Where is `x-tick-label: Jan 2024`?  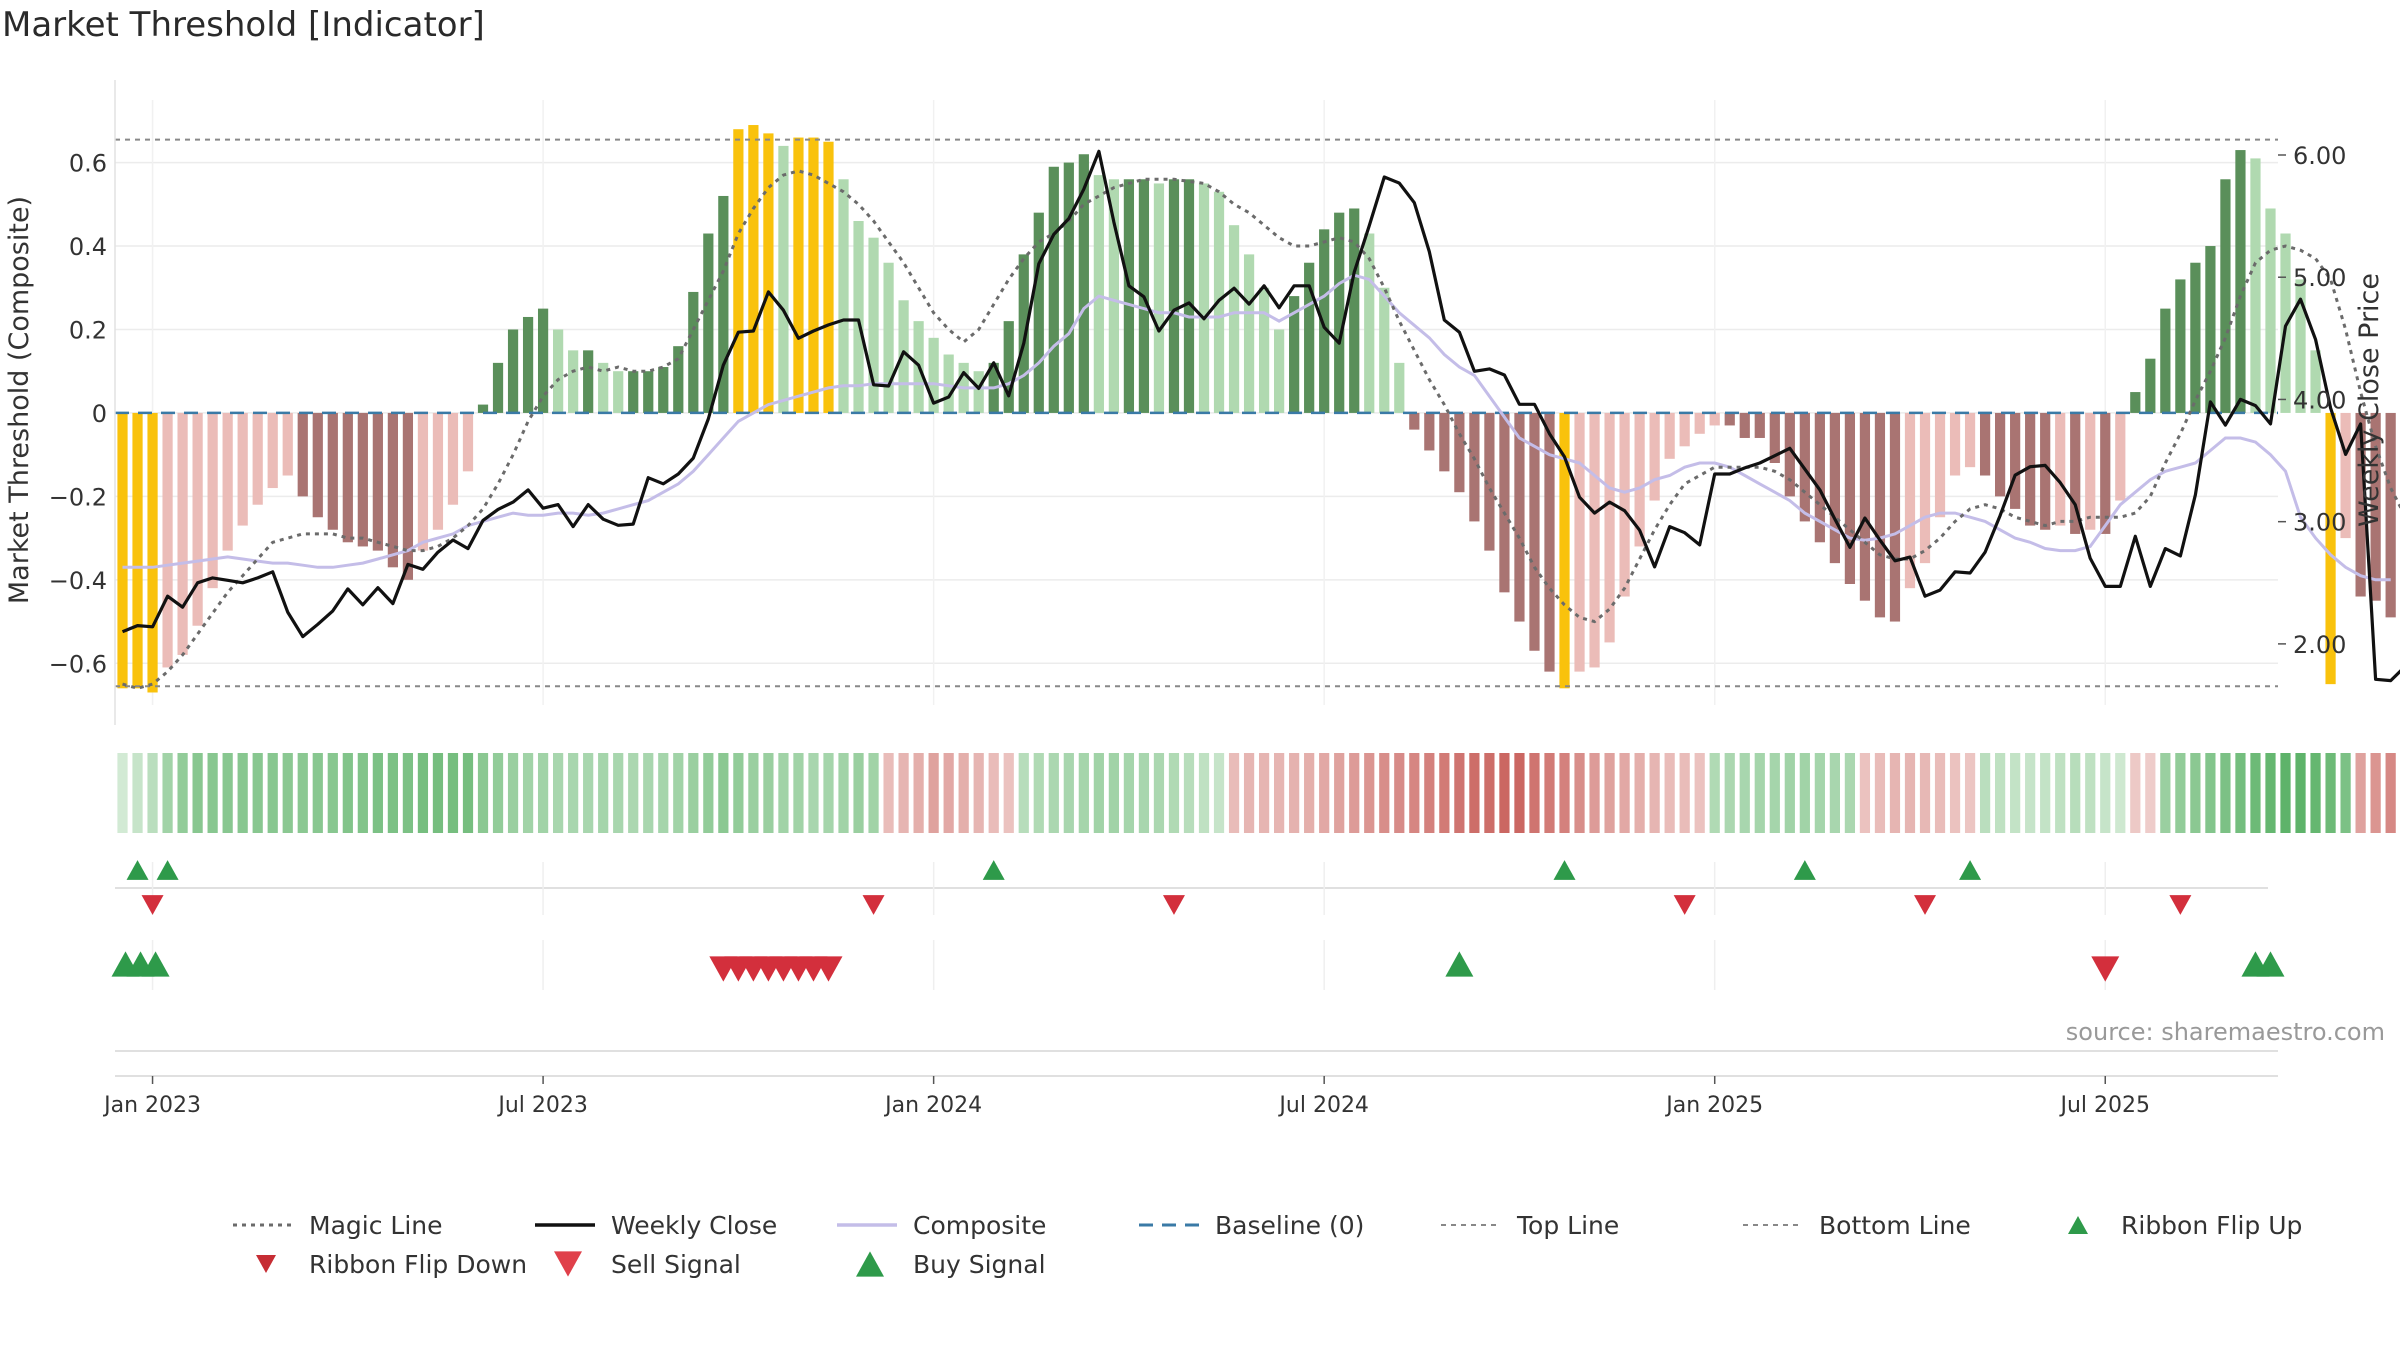 x-tick-label: Jan 2024 is located at coordinates (932, 1105).